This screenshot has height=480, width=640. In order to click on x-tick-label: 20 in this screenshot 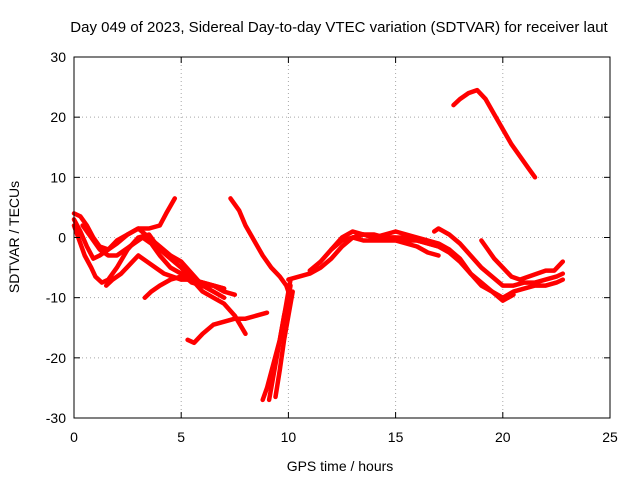, I will do `click(503, 437)`.